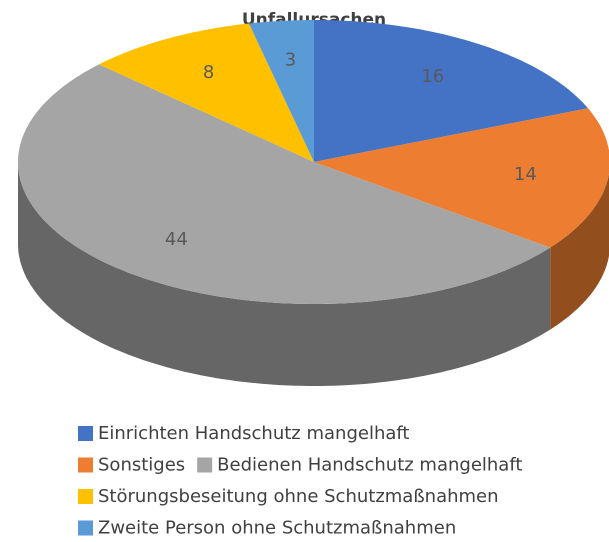  I want to click on legend-label: Störungsbeseitung ohne Schutzmaßnahmen, so click(298, 496).